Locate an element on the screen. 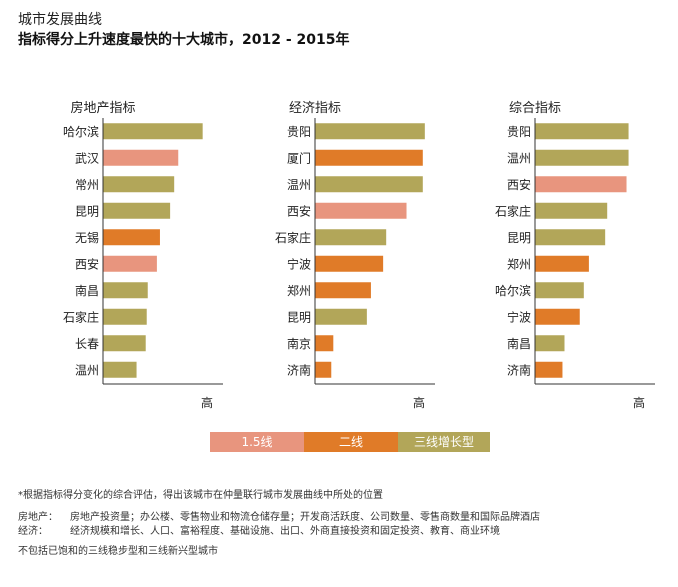  legend-item-tier1-5: 1.5线 is located at coordinates (257, 442).